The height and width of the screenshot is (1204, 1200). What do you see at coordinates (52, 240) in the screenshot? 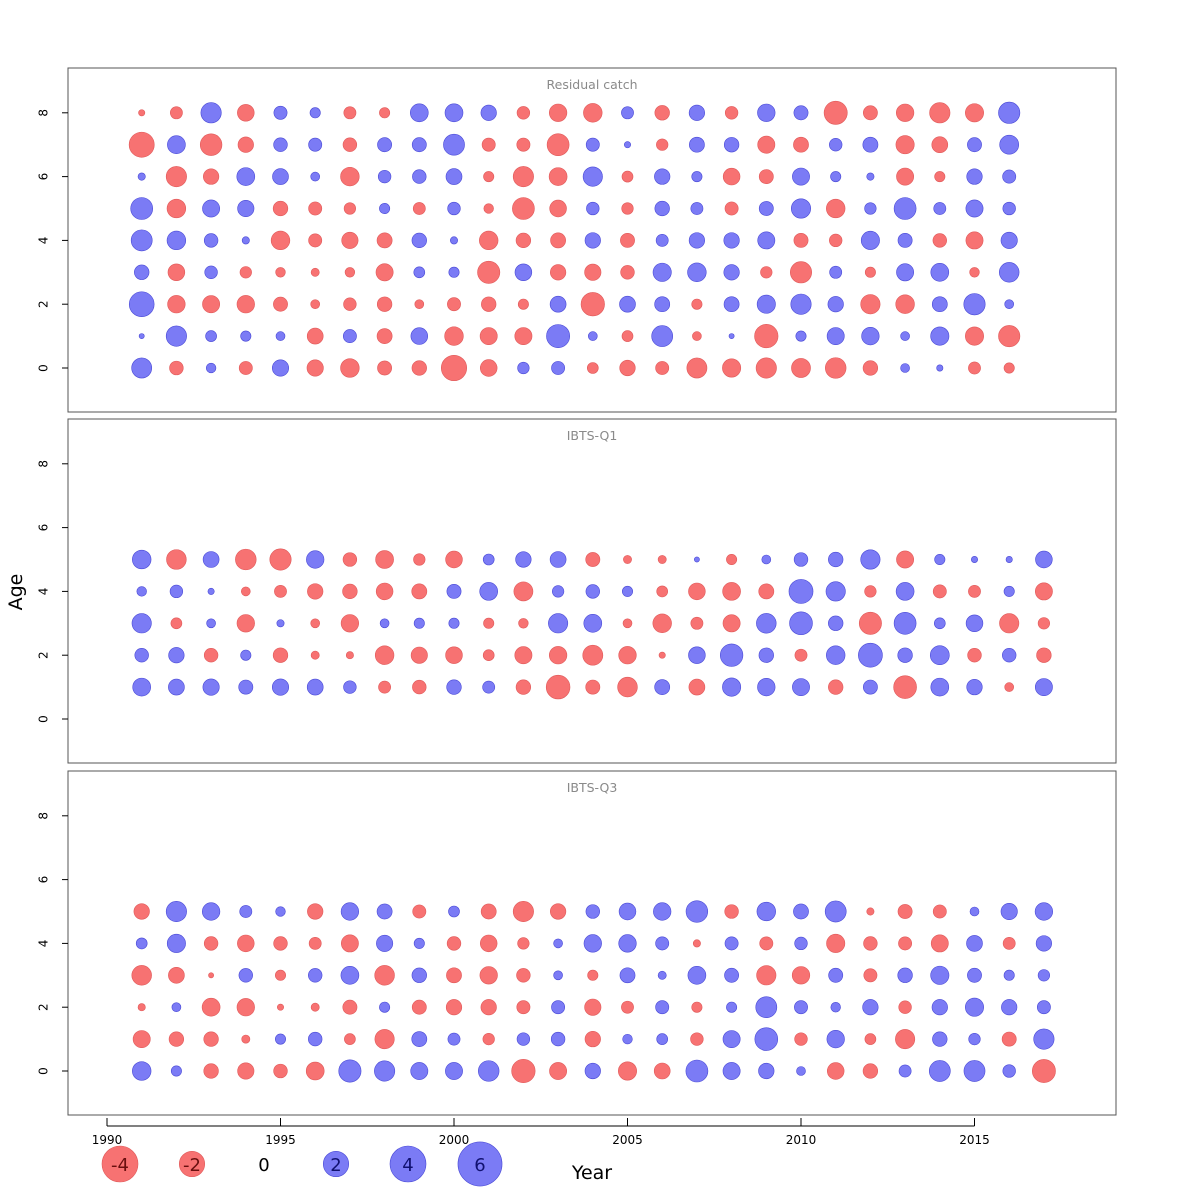
I see `y-axis: 0 2 4 6 8` at bounding box center [52, 240].